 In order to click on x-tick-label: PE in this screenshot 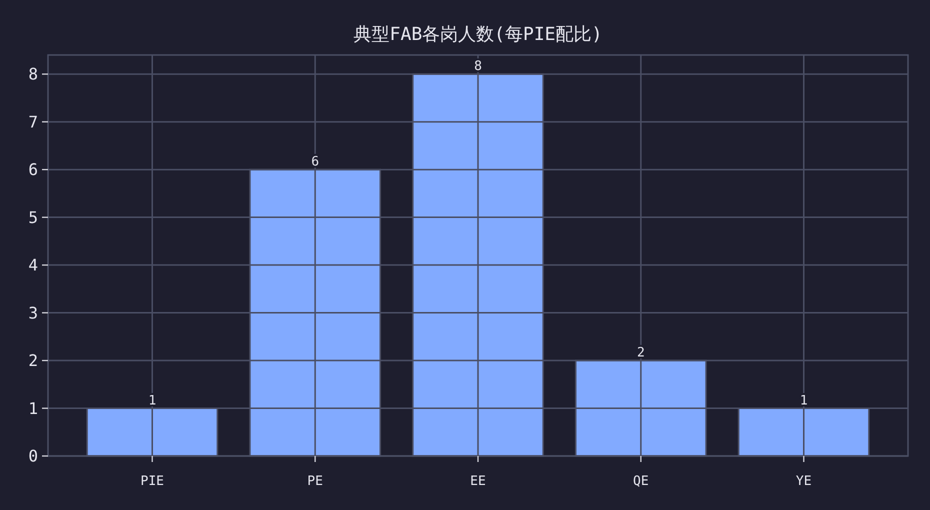, I will do `click(315, 481)`.